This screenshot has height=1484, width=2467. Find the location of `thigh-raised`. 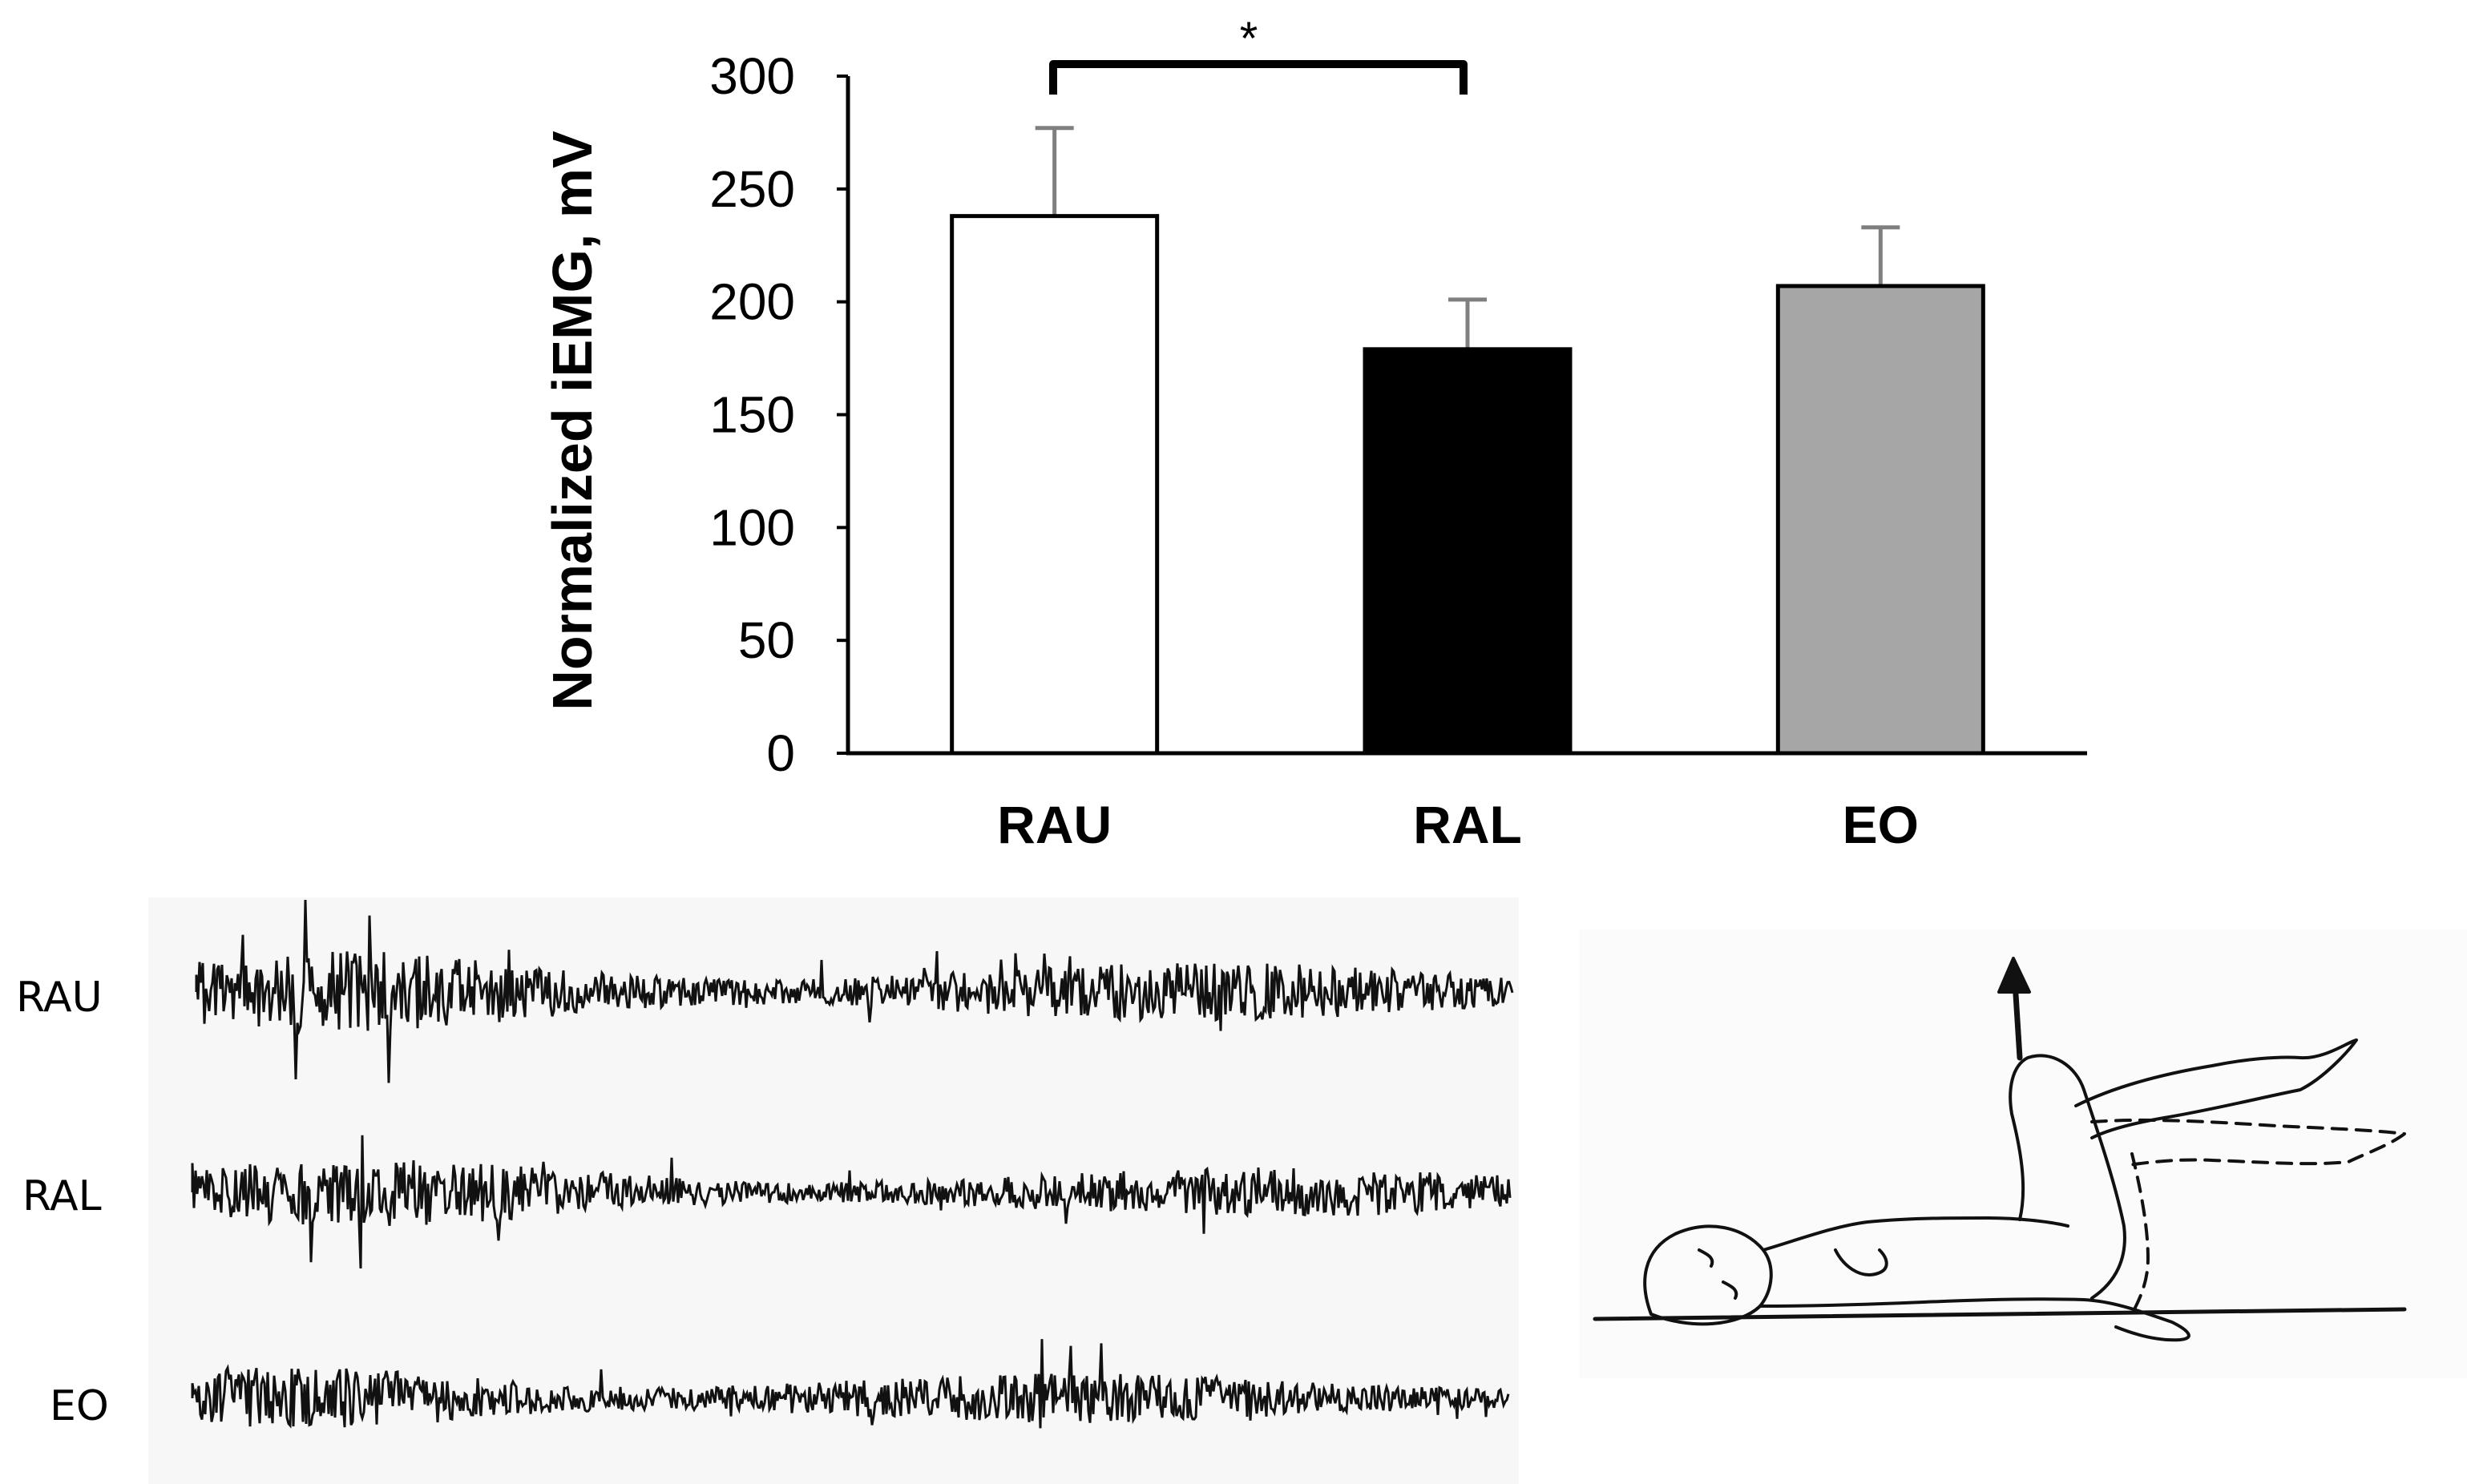

thigh-raised is located at coordinates (2067, 1177).